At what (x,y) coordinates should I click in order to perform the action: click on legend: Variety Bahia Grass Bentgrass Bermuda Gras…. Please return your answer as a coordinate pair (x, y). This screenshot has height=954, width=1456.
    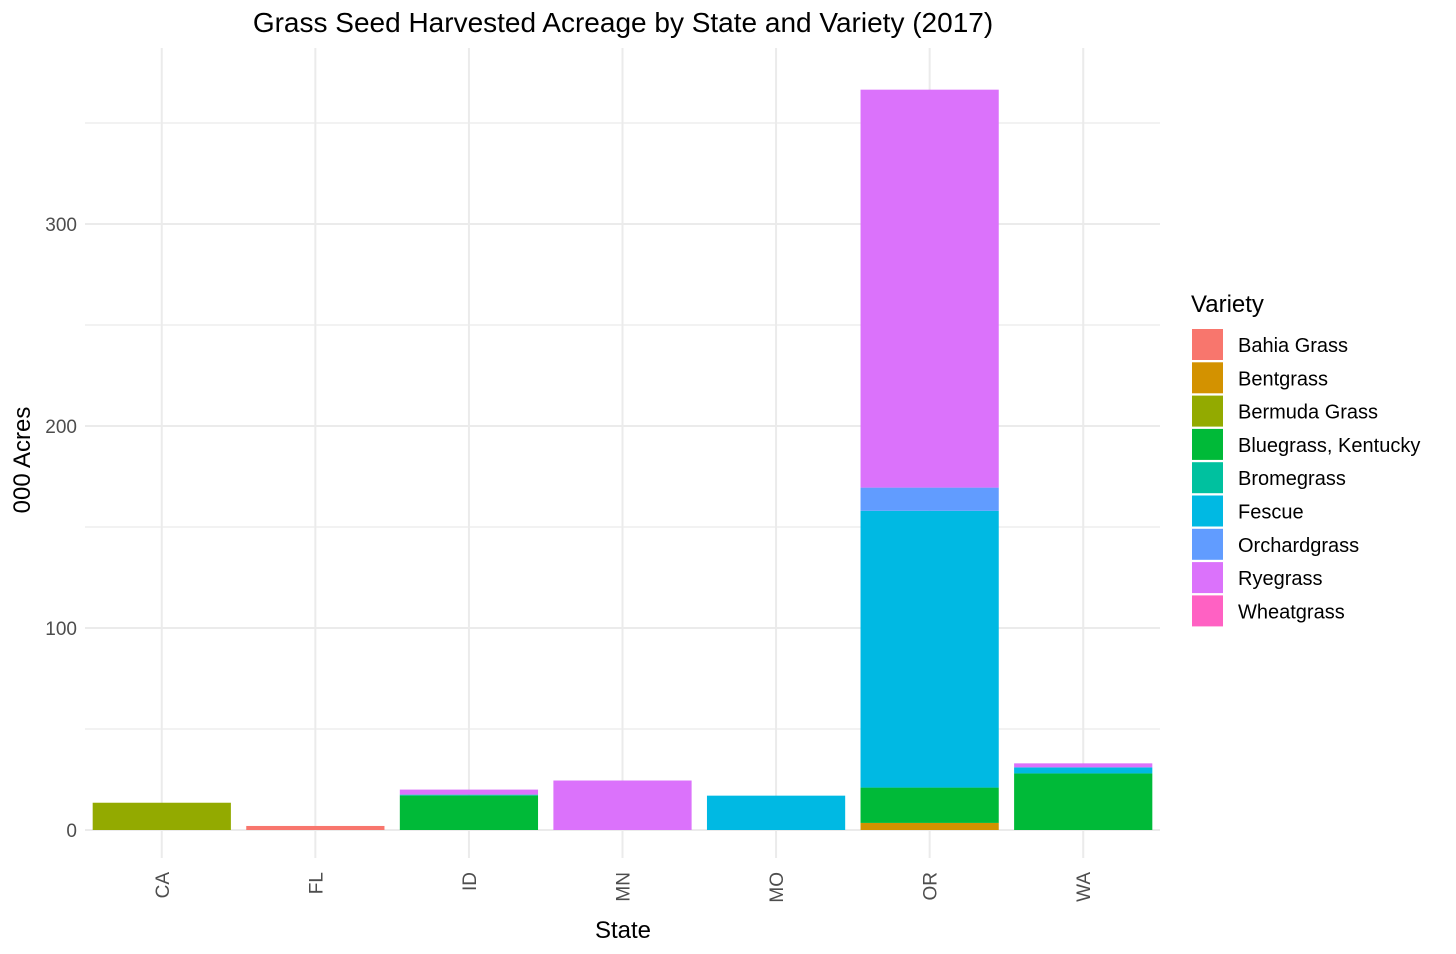
    Looking at the image, I should click on (1305, 459).